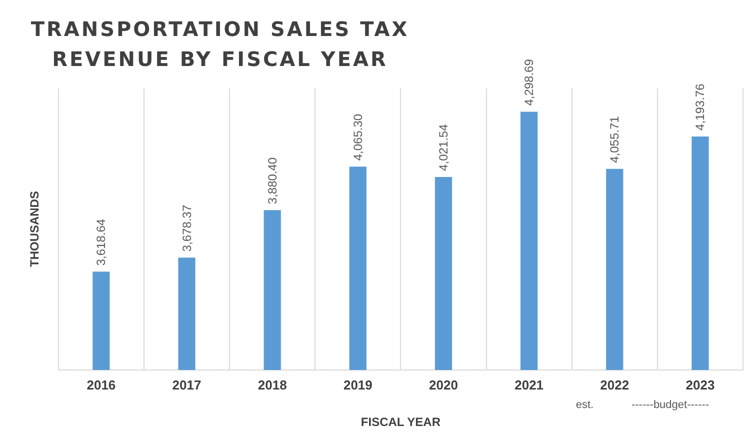  What do you see at coordinates (35, 229) in the screenshot?
I see `y-axis-title: THOUSANDS` at bounding box center [35, 229].